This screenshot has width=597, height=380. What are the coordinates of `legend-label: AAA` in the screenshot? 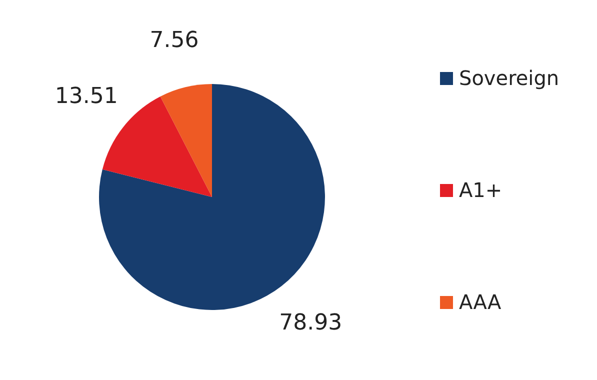 It's located at (480, 302).